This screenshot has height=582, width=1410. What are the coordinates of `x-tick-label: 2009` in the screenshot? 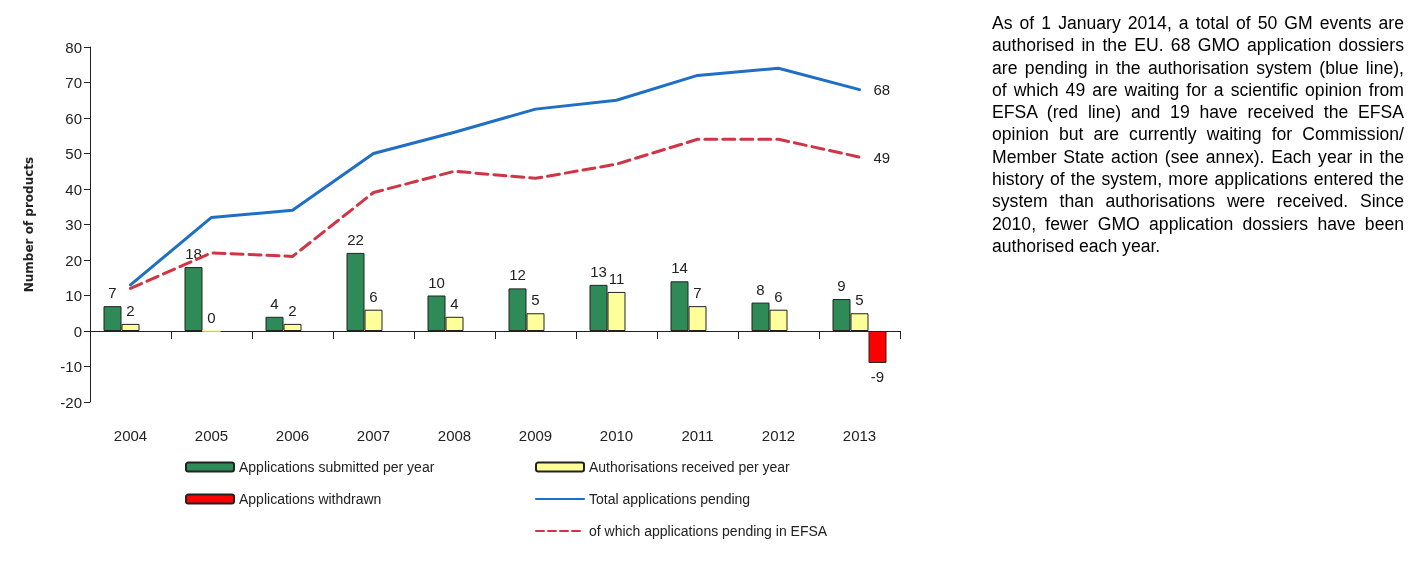 It's located at (535, 435).